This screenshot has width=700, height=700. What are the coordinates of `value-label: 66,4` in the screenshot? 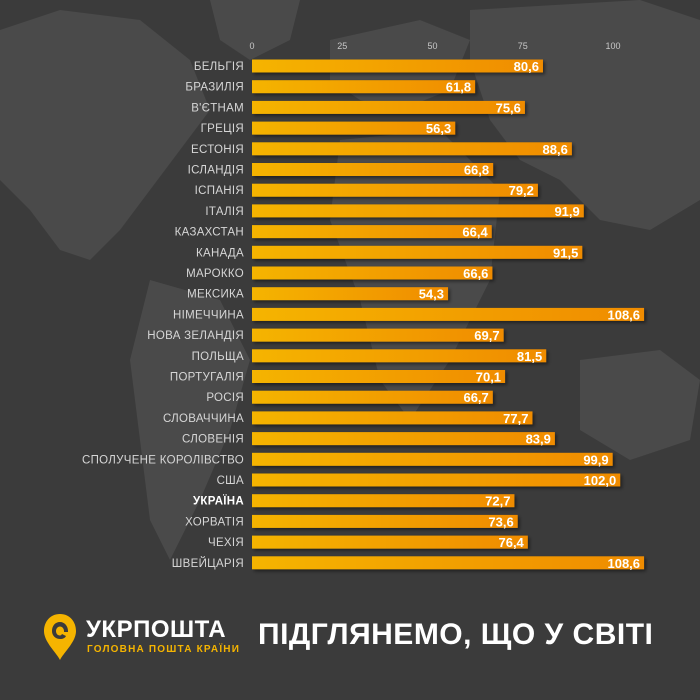 It's located at (475, 232).